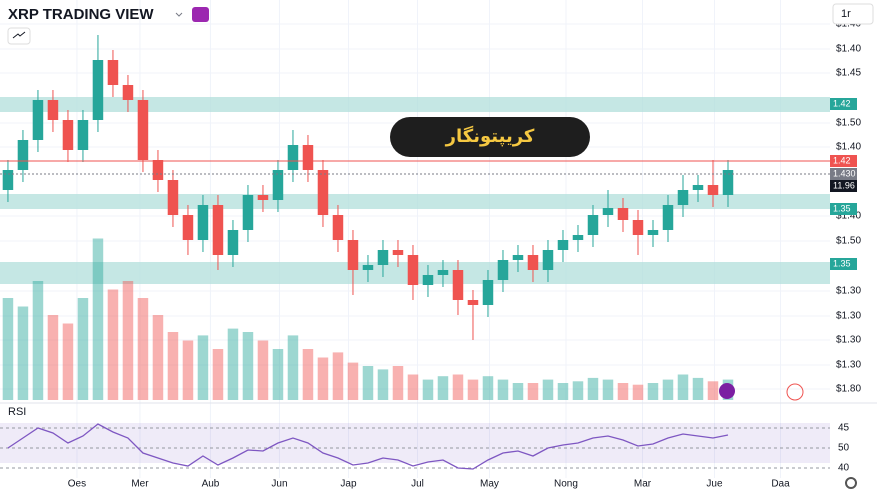  What do you see at coordinates (844, 173) in the screenshot?
I see `price-tag-label: 1.430` at bounding box center [844, 173].